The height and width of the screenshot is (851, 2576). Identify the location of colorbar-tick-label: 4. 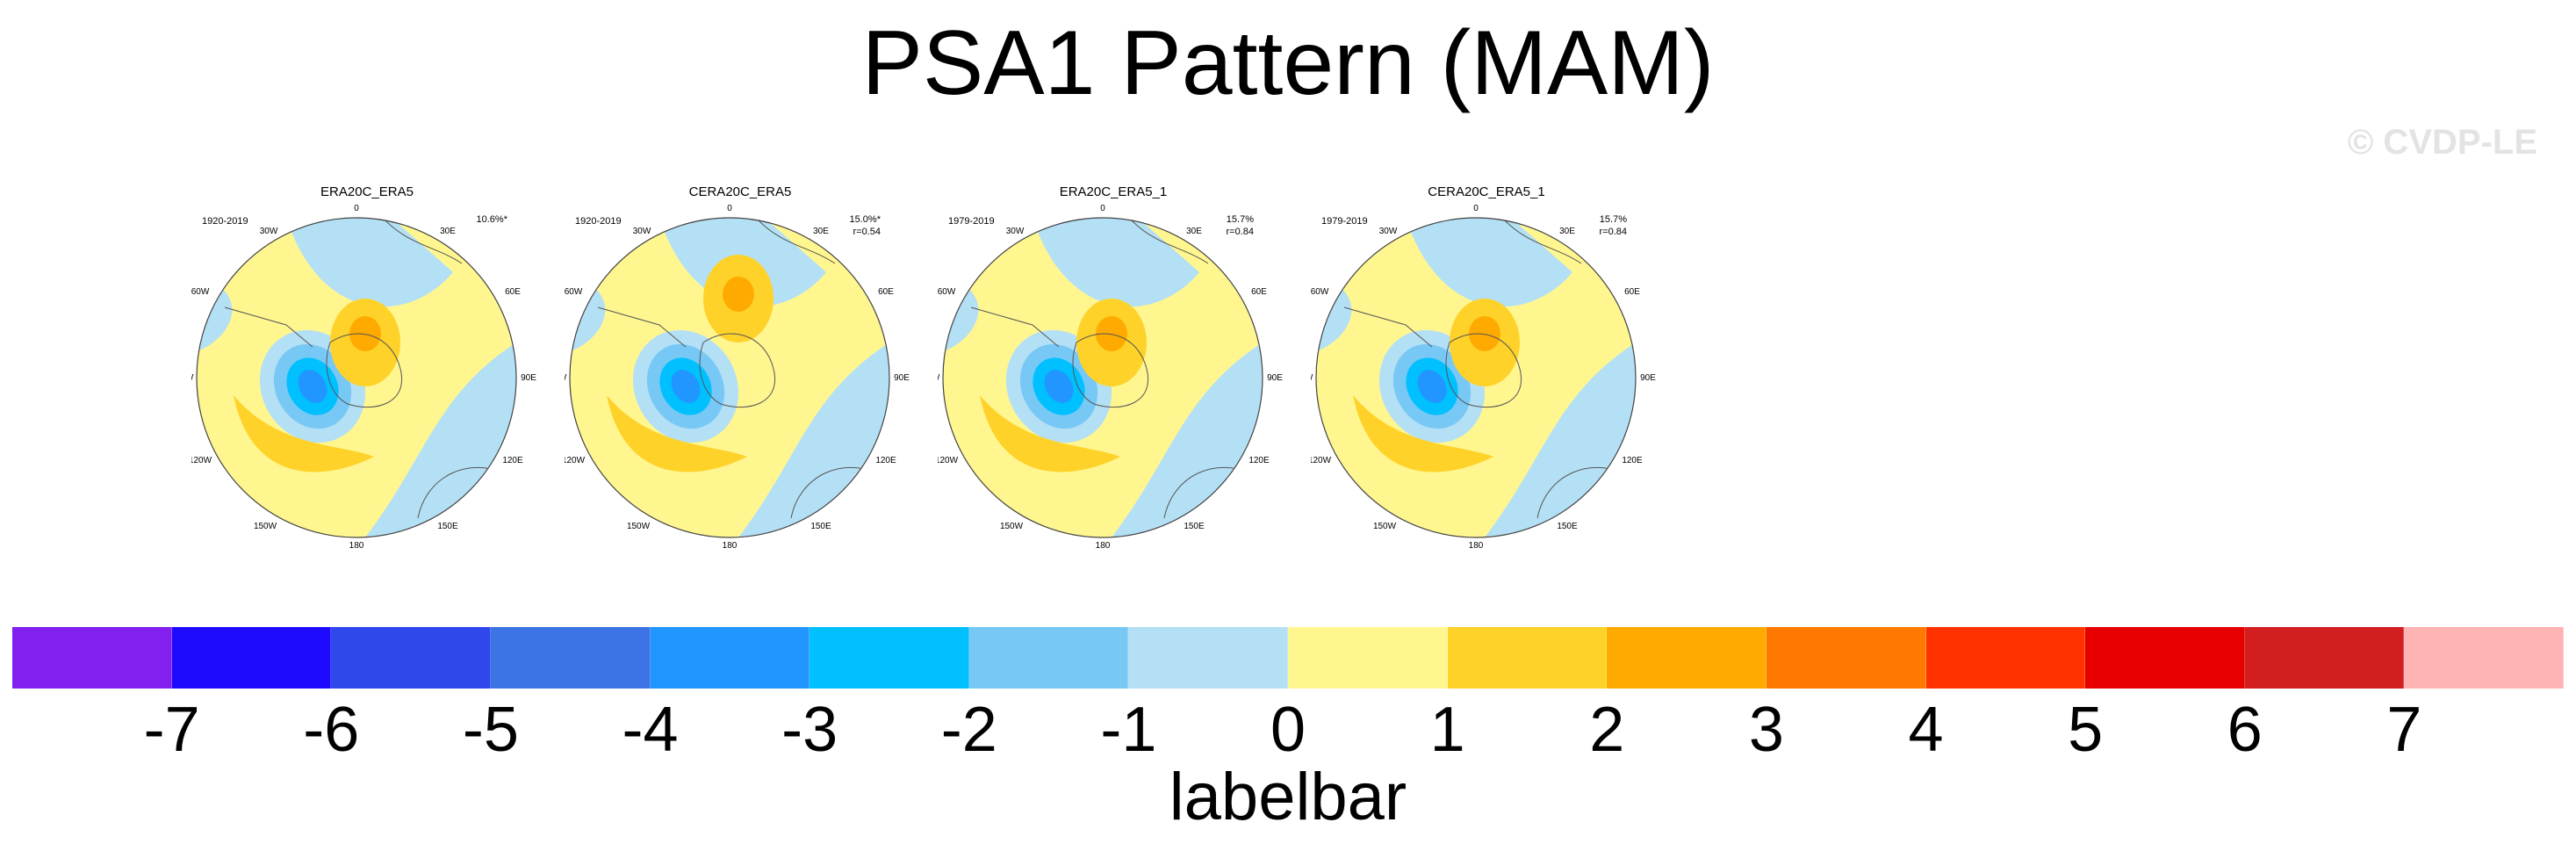
(1926, 730).